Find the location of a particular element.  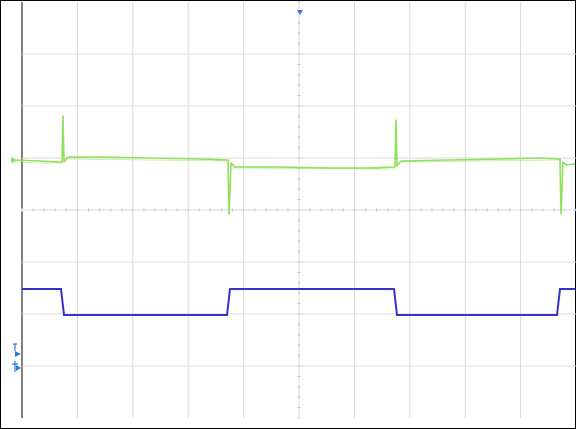

channel-2-trace is located at coordinates (298, 302).